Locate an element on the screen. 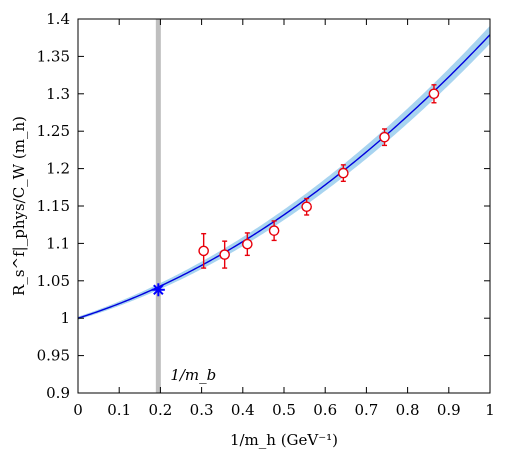  x-tick-label: 0.6 is located at coordinates (325, 410).